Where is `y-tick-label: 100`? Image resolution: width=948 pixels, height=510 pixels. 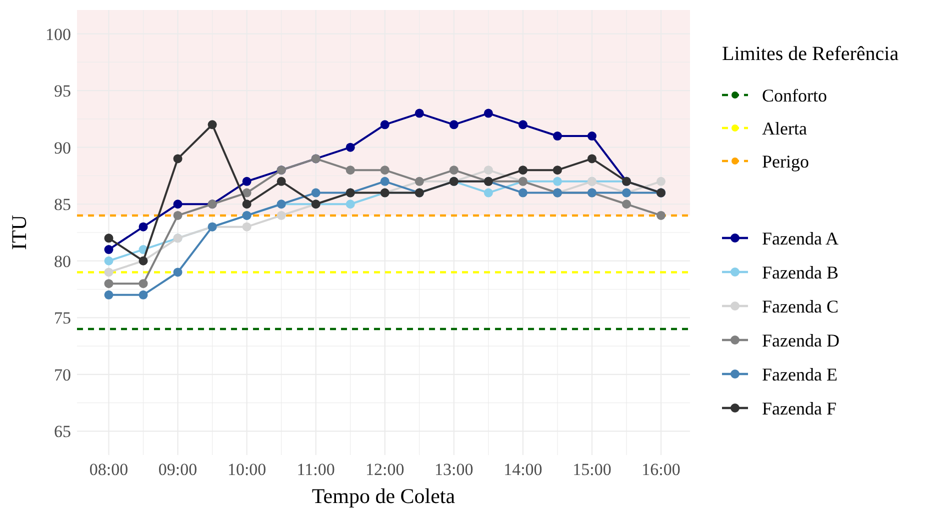
y-tick-label: 100 is located at coordinates (58, 34).